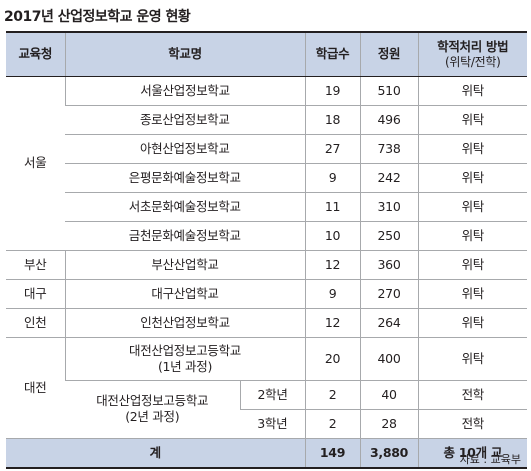 The width and height of the screenshot is (531, 471). I want to click on table-row: 대구 대구산업학교 9 270 위탁, so click(267, 294).